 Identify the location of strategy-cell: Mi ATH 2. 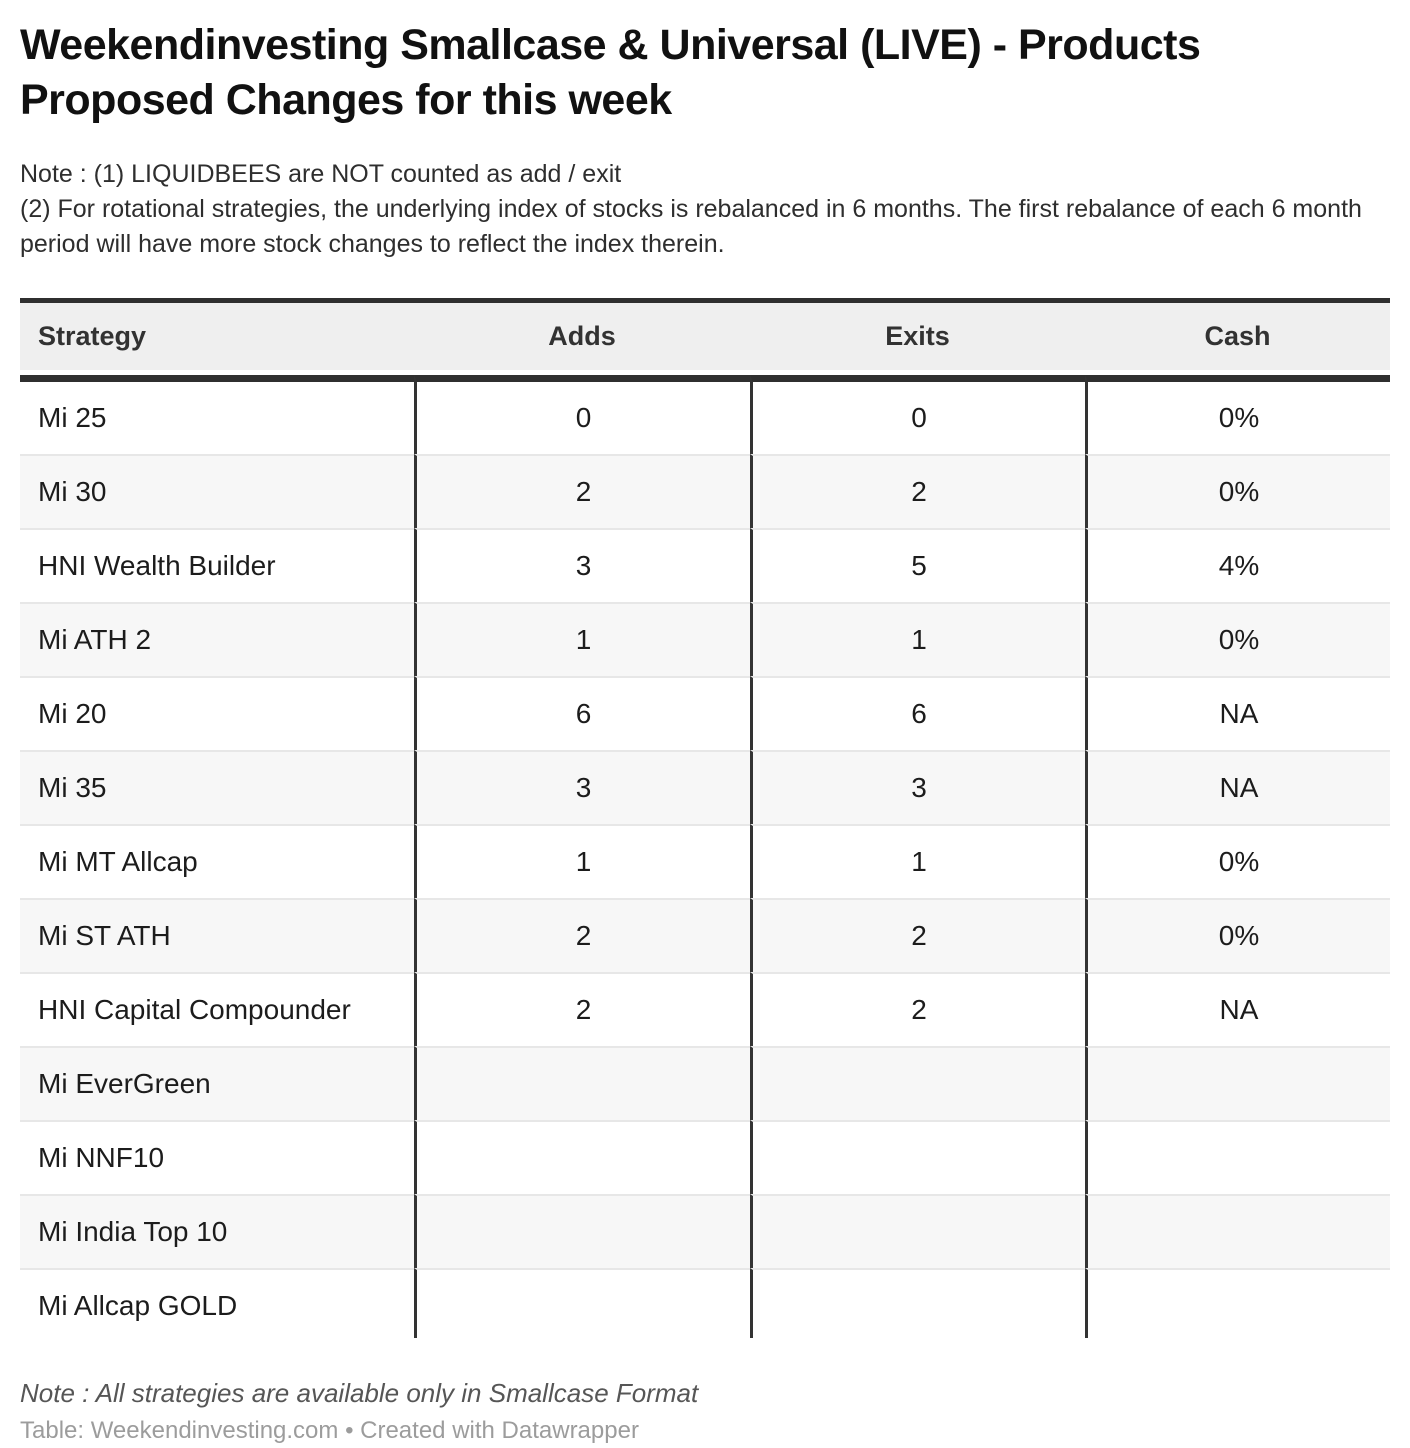
(217, 638).